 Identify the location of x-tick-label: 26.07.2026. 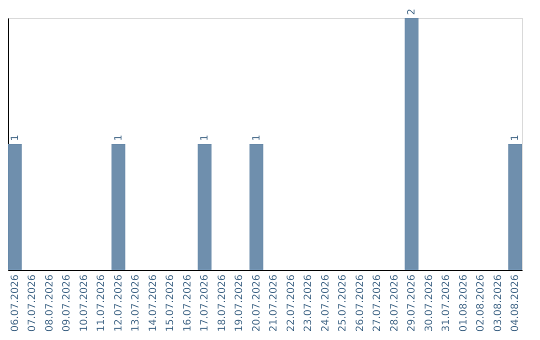
(360, 303).